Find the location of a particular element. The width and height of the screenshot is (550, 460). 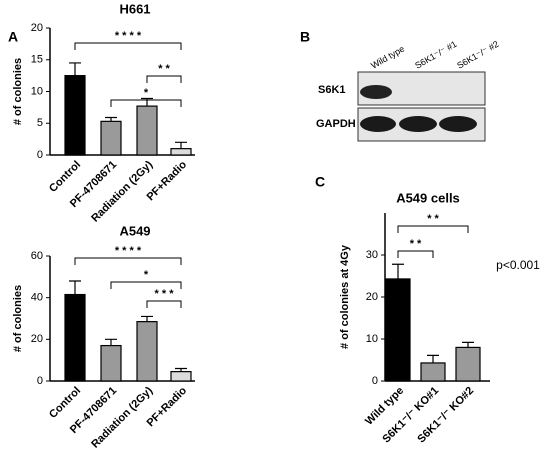

y-axis-label: # of colonies at 4Gy is located at coordinates (345, 296).